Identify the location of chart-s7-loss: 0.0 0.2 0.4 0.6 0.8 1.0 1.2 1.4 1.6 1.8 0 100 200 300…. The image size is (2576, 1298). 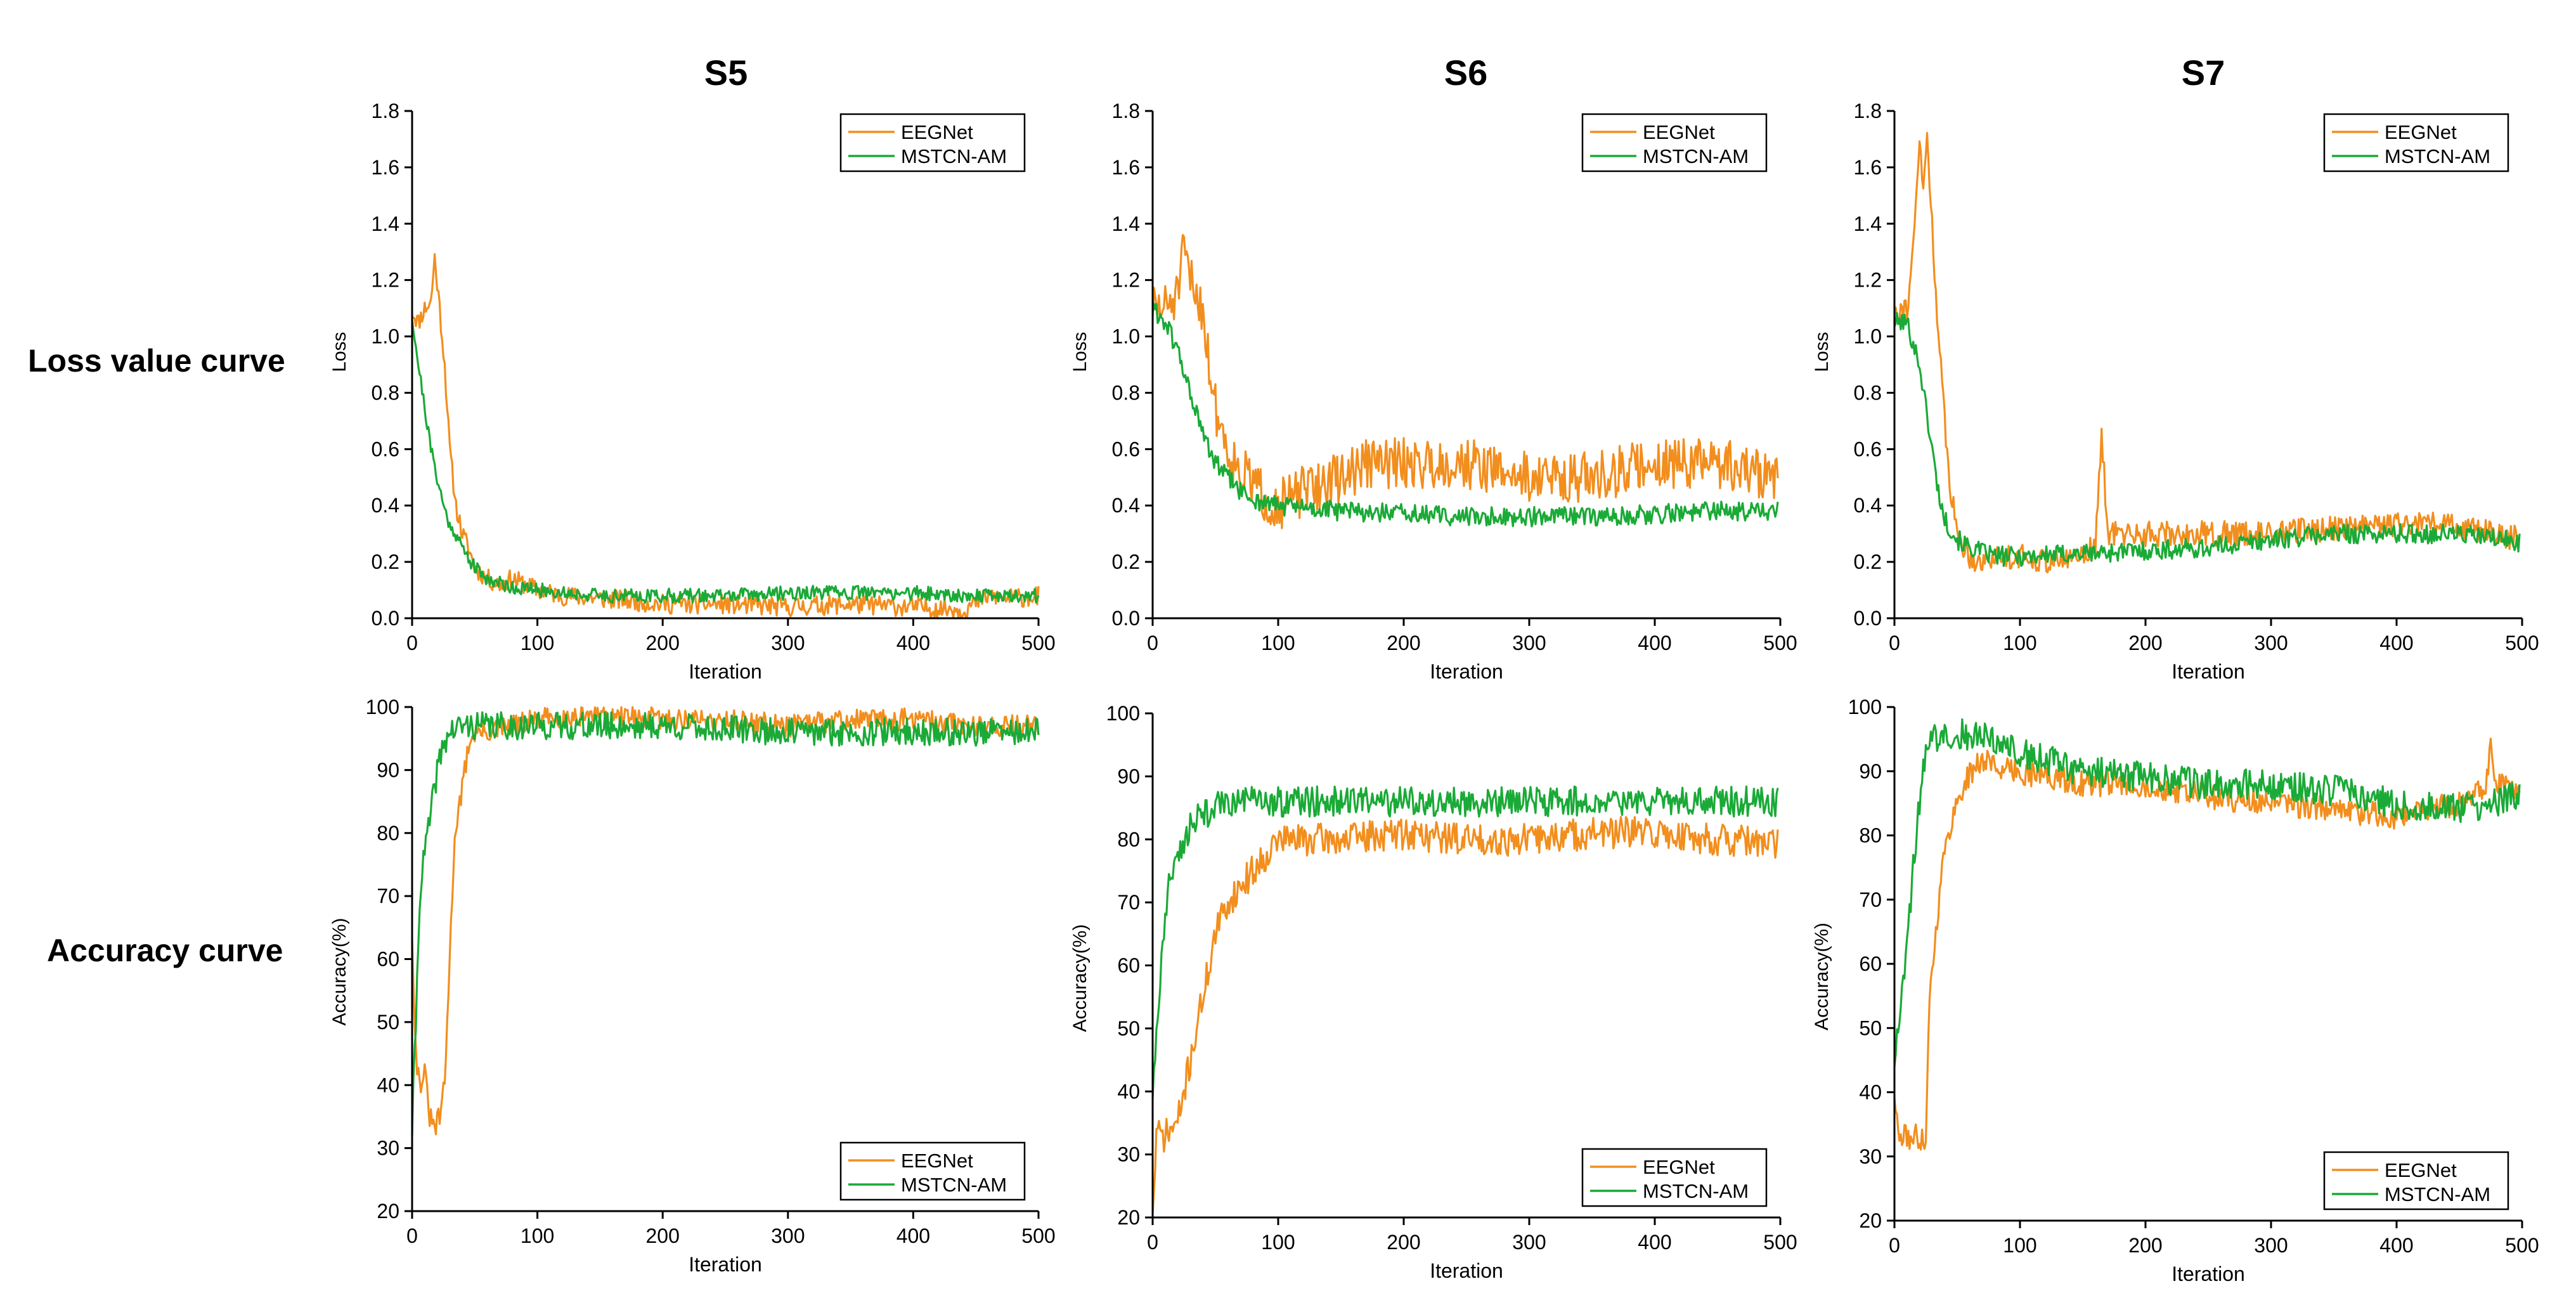
(2175, 392).